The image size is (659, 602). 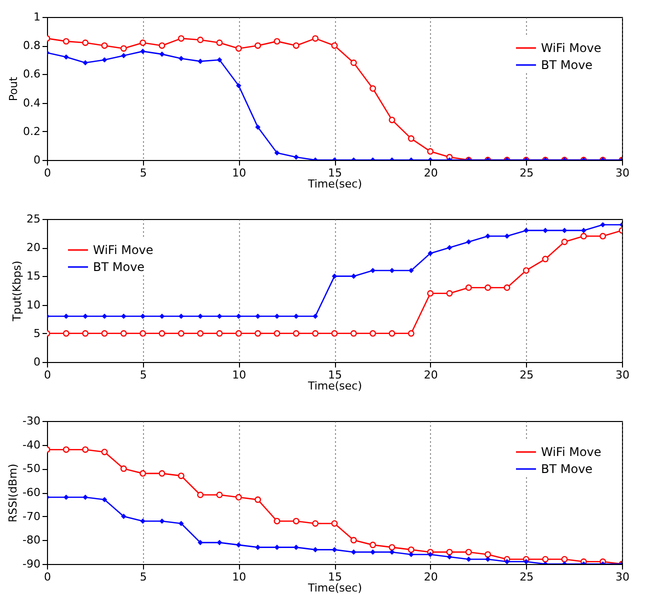 I want to click on y-tick-label: 0.8, so click(x=31, y=45).